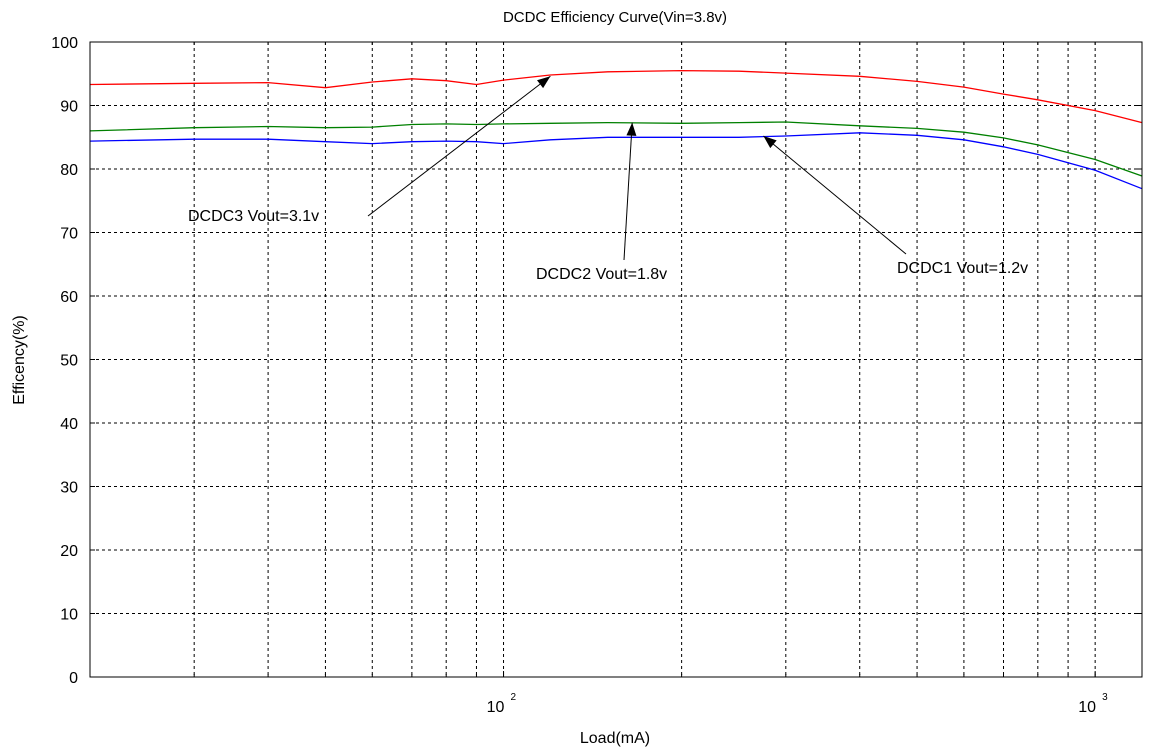  I want to click on series-lines, so click(616, 129).